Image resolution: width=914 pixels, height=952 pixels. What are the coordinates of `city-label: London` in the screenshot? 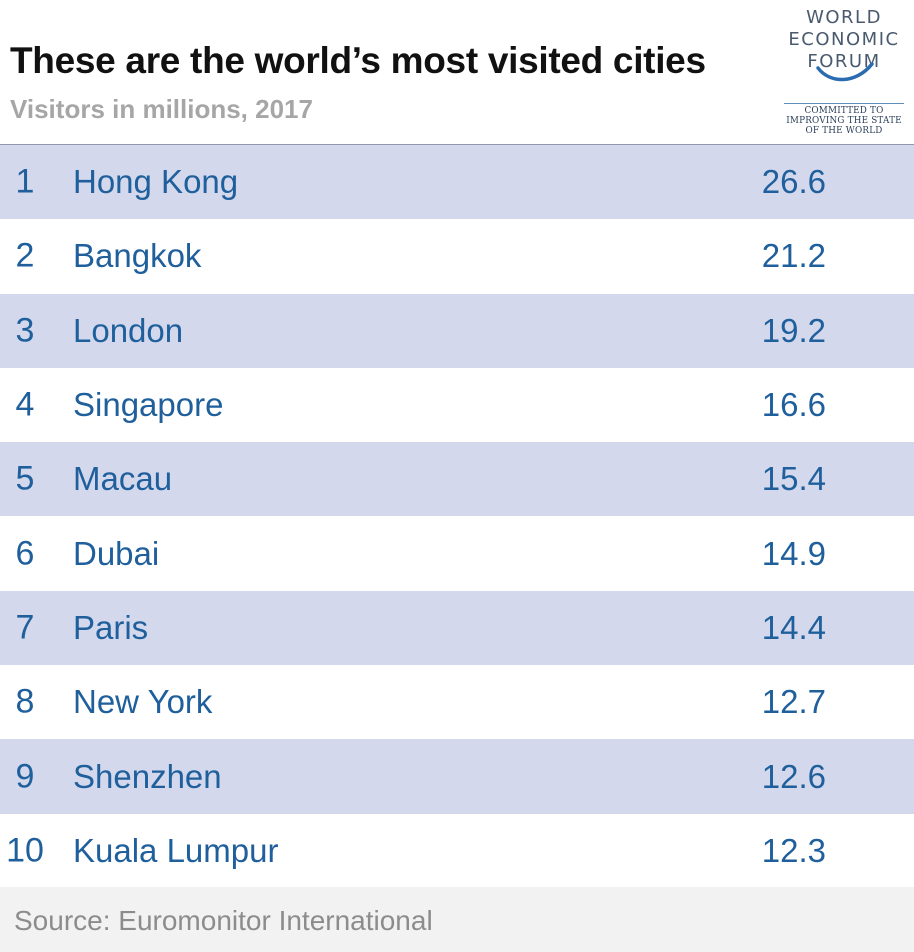 It's located at (128, 330).